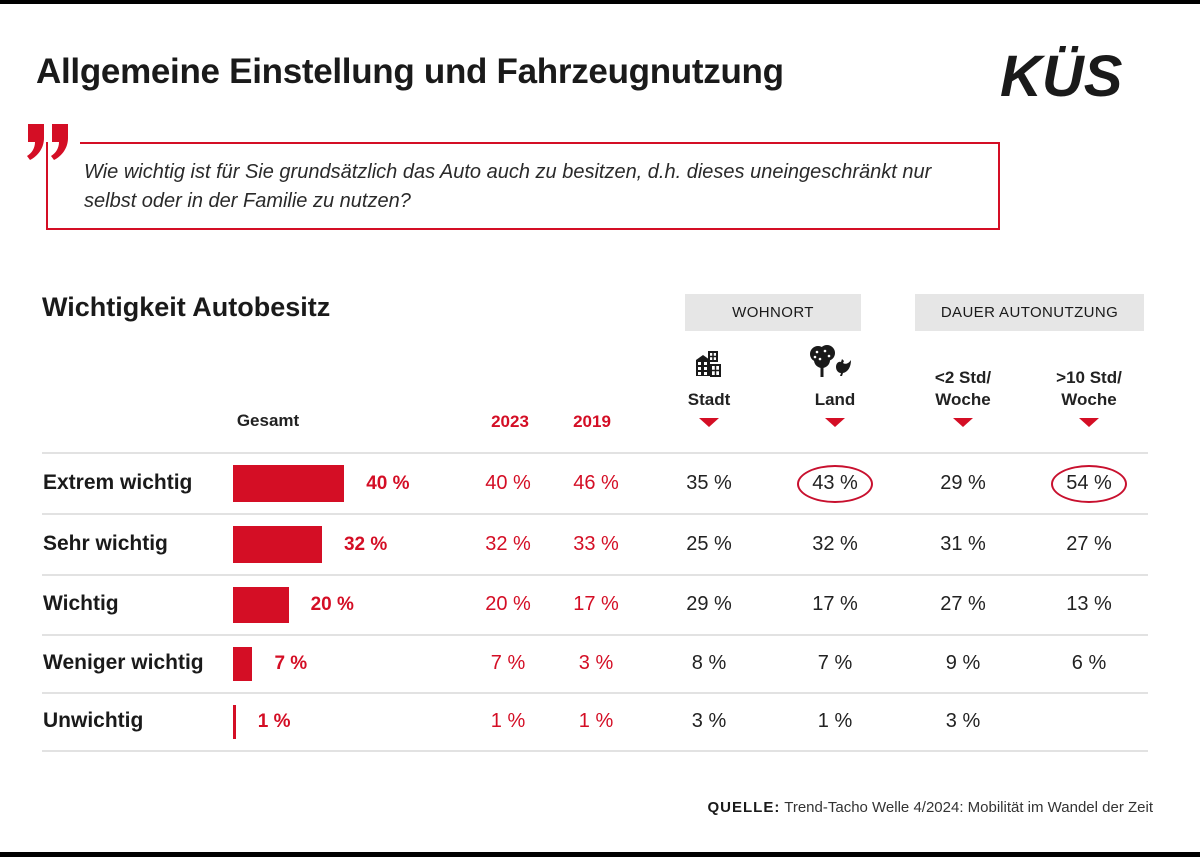  Describe the element at coordinates (508, 663) in the screenshot. I see `cell-2023: 7 %` at that location.